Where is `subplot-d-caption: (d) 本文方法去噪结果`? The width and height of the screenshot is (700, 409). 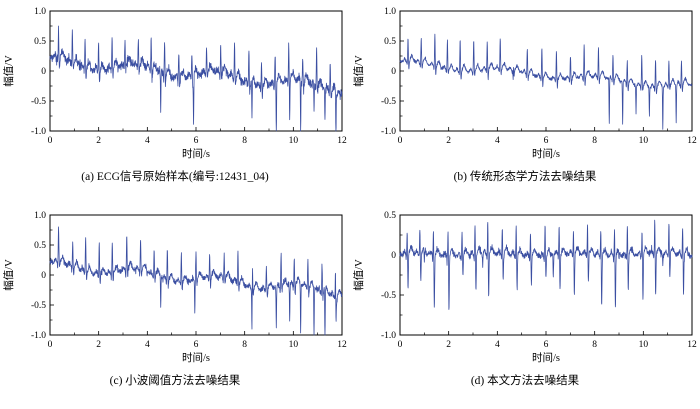 subplot-d-caption: (d) 本文方法去噪结果 is located at coordinates (525, 381).